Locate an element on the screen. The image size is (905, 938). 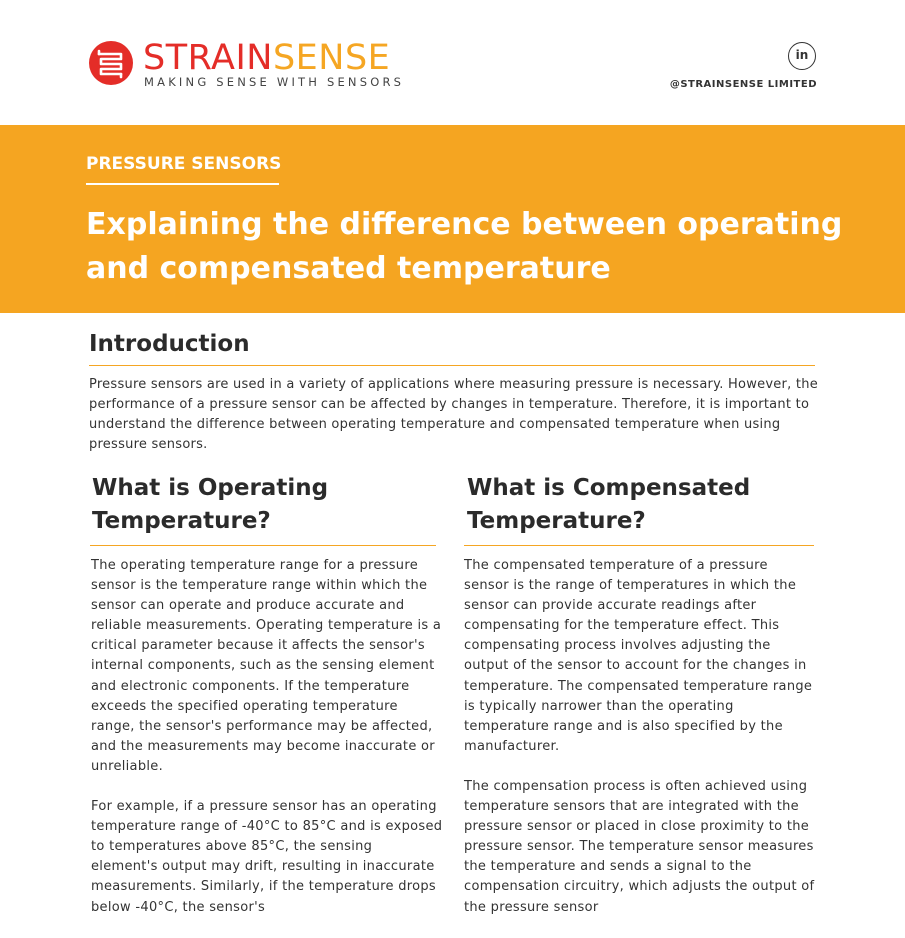
social-handle: @STRAINSENSE LIMITED is located at coordinates (743, 84).